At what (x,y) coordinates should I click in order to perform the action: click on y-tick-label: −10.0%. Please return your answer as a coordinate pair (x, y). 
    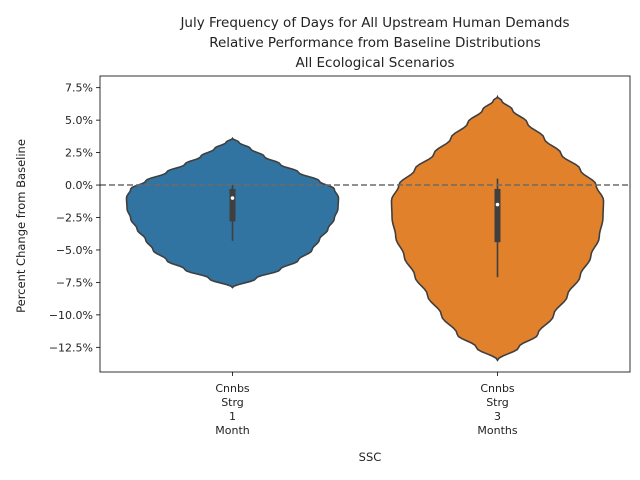
    Looking at the image, I should click on (71, 315).